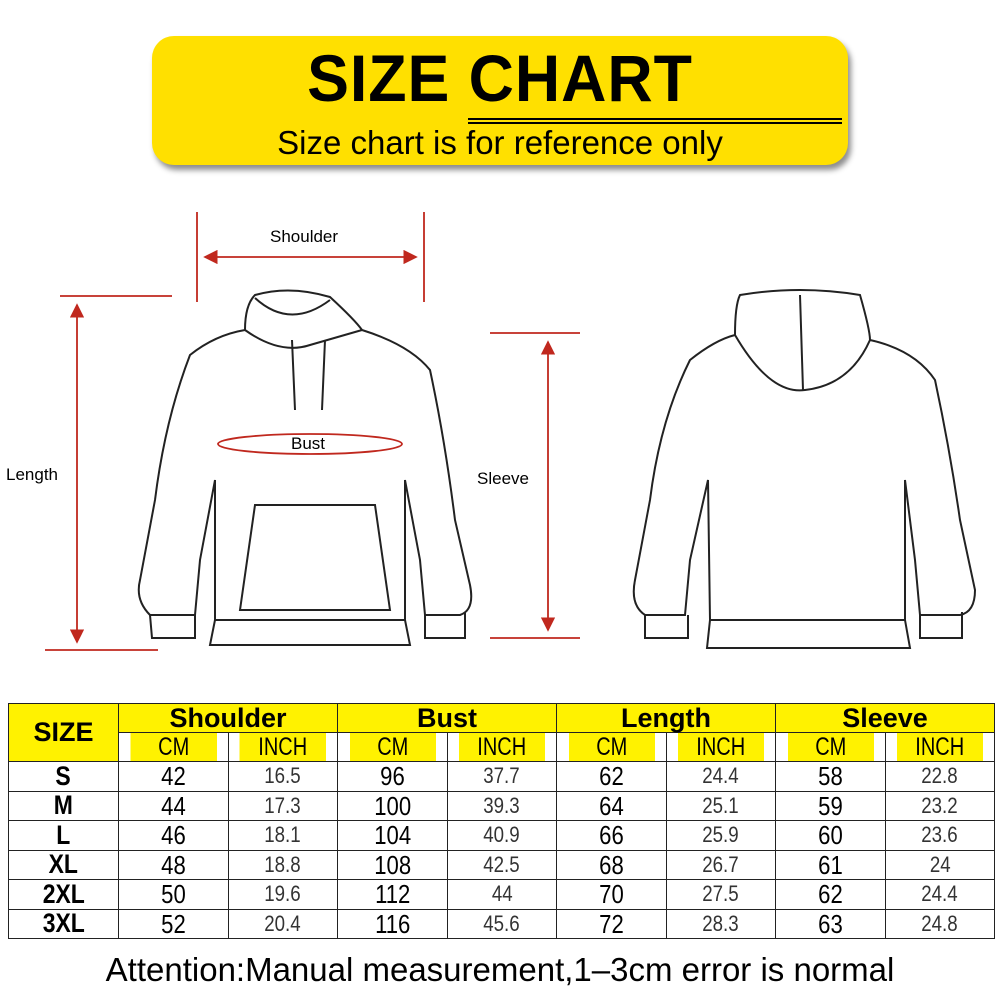 The width and height of the screenshot is (1000, 1000). Describe the element at coordinates (173, 805) in the screenshot. I see `cm-cell: 44` at that location.